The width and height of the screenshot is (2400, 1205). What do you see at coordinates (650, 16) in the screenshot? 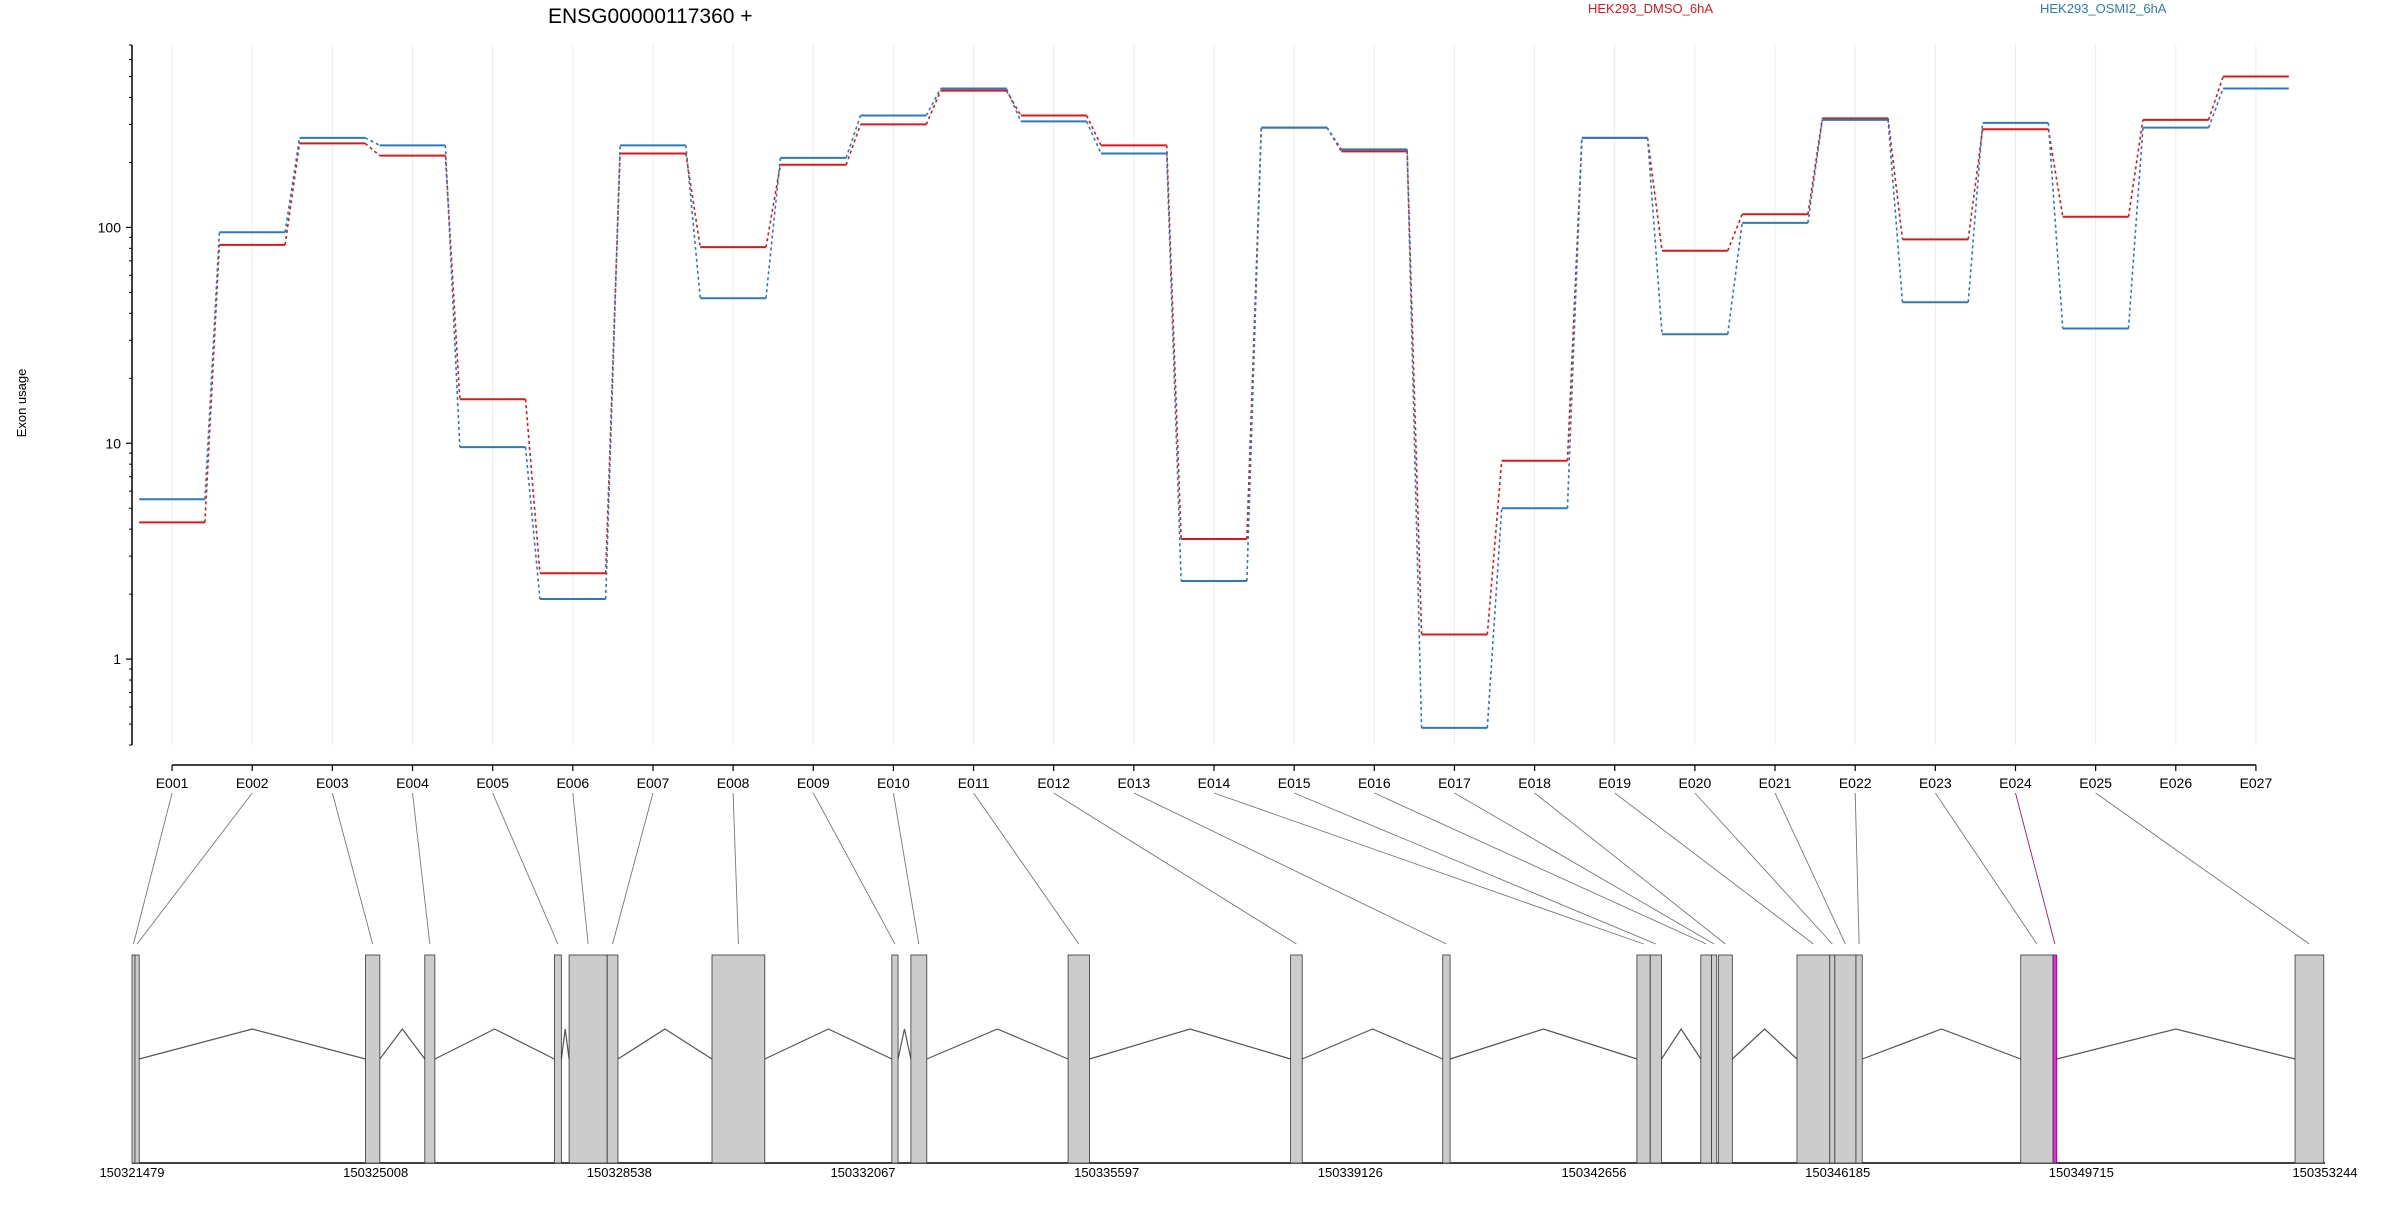
I see `chart-title: ENSG00000117360 +` at bounding box center [650, 16].